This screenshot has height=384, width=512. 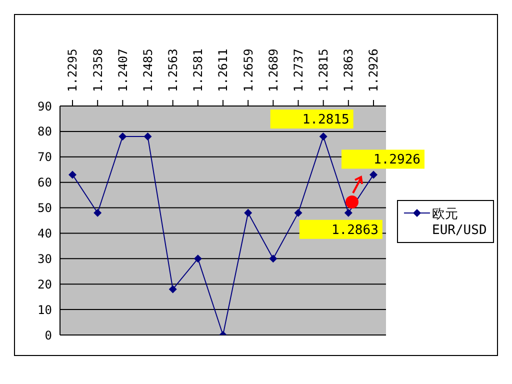 I want to click on y-tick-label: 30, so click(x=45, y=259).